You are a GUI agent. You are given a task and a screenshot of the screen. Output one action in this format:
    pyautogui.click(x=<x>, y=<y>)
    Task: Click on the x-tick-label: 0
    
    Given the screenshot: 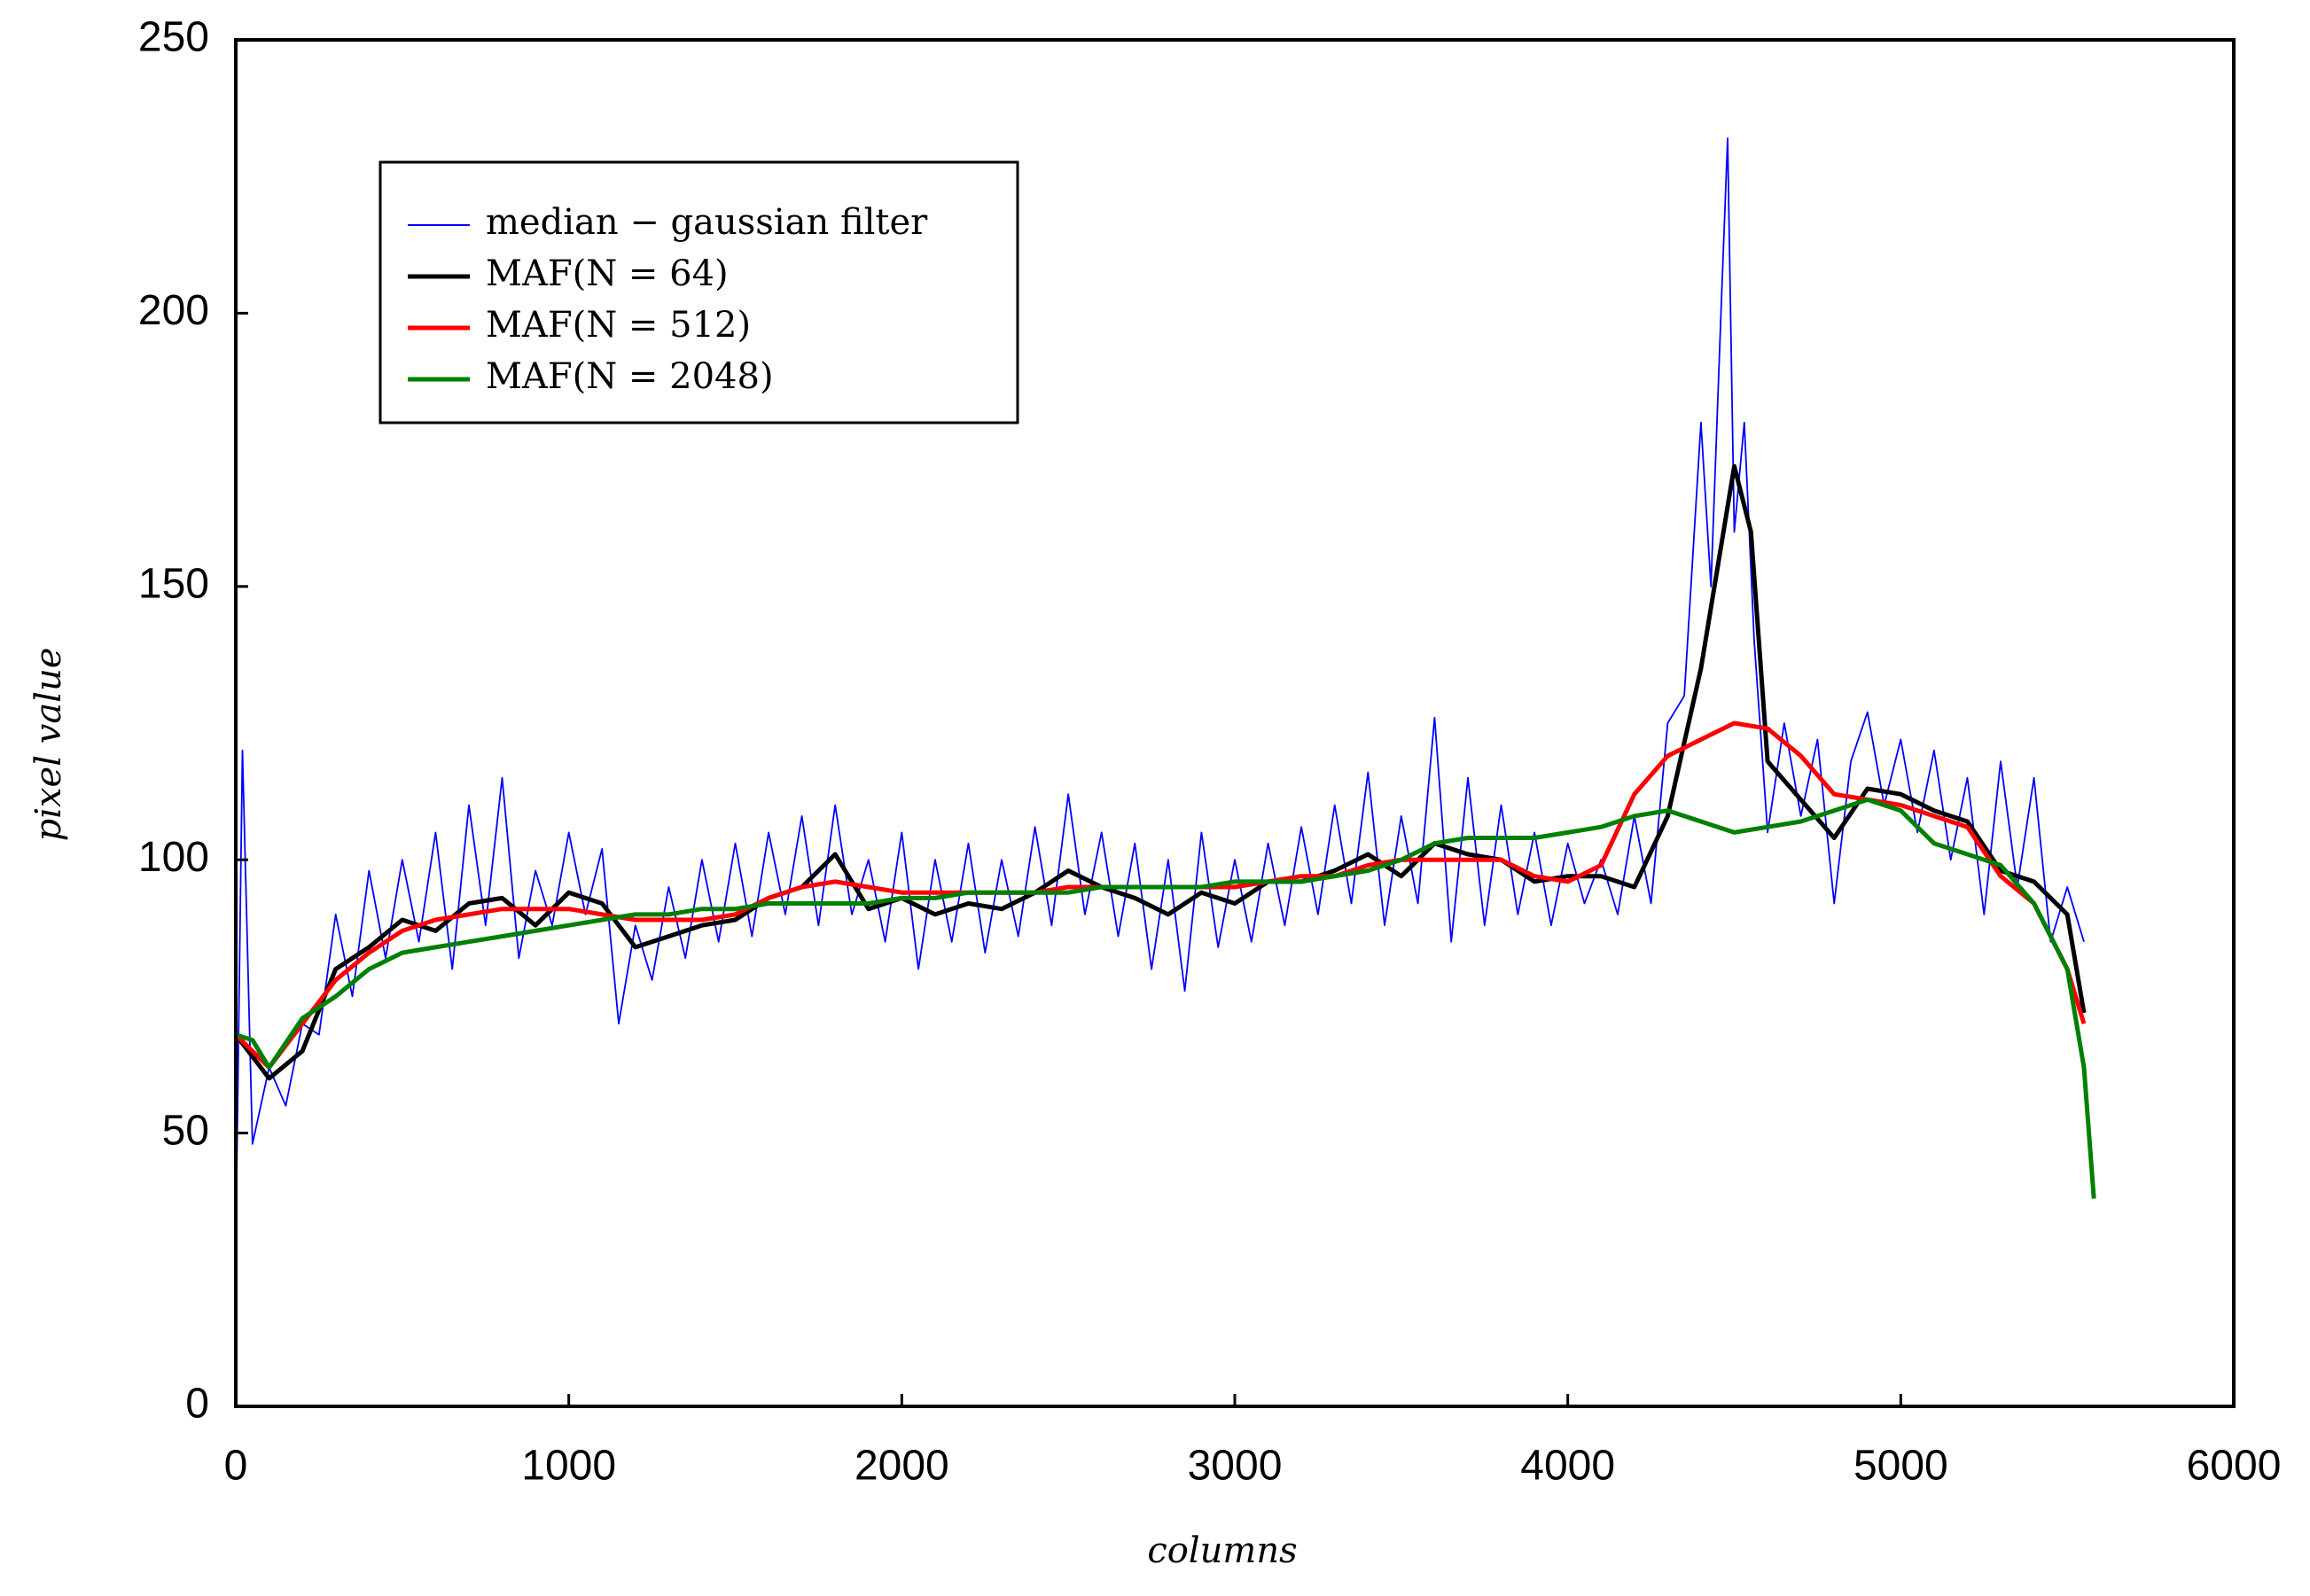 What is the action you would take?
    pyautogui.click(x=236, y=1466)
    